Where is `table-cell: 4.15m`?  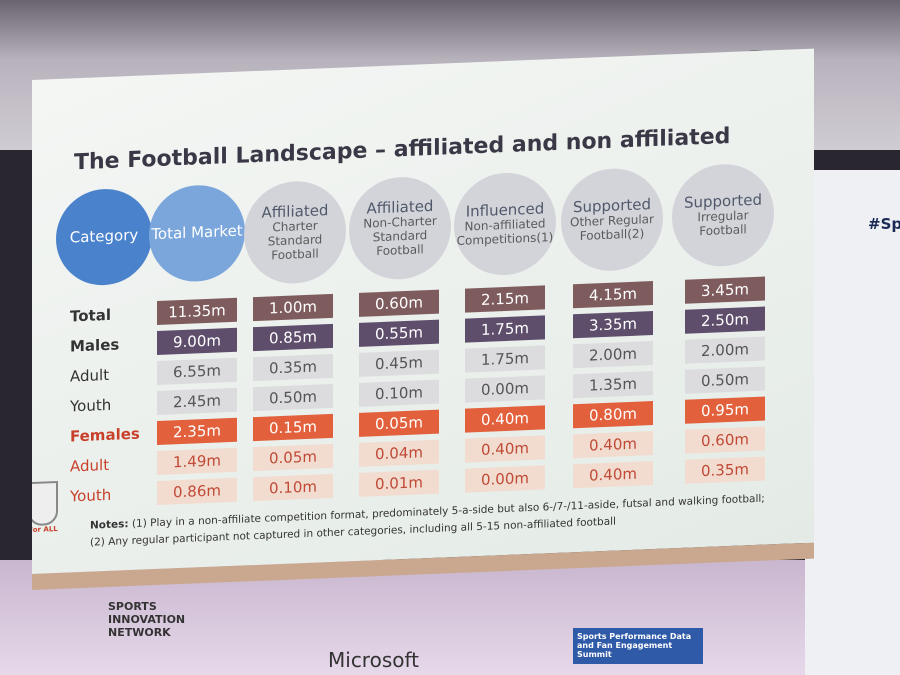
table-cell: 4.15m is located at coordinates (613, 295).